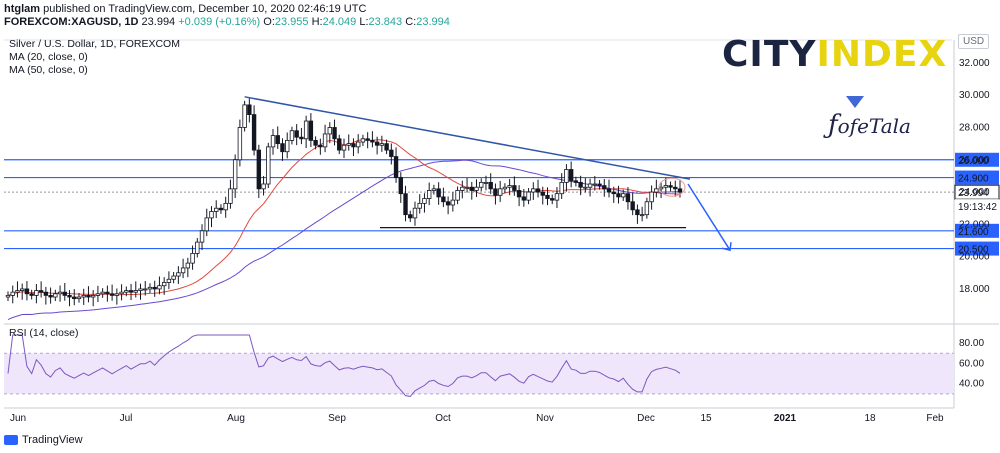 This screenshot has width=1000, height=453. Describe the element at coordinates (44, 333) in the screenshot. I see `rsi-legend: RSI (14, close)` at that location.